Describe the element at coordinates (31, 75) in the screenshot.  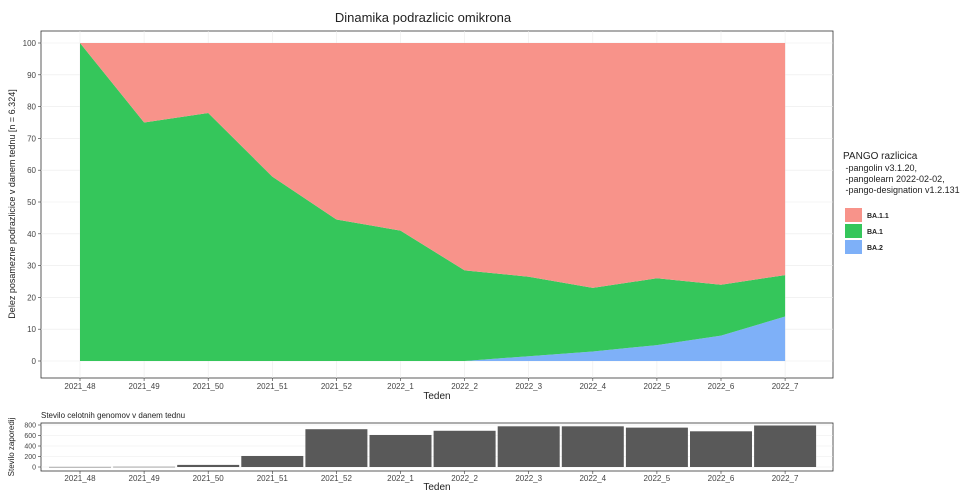
I see `top-ytick-label: 90` at that location.